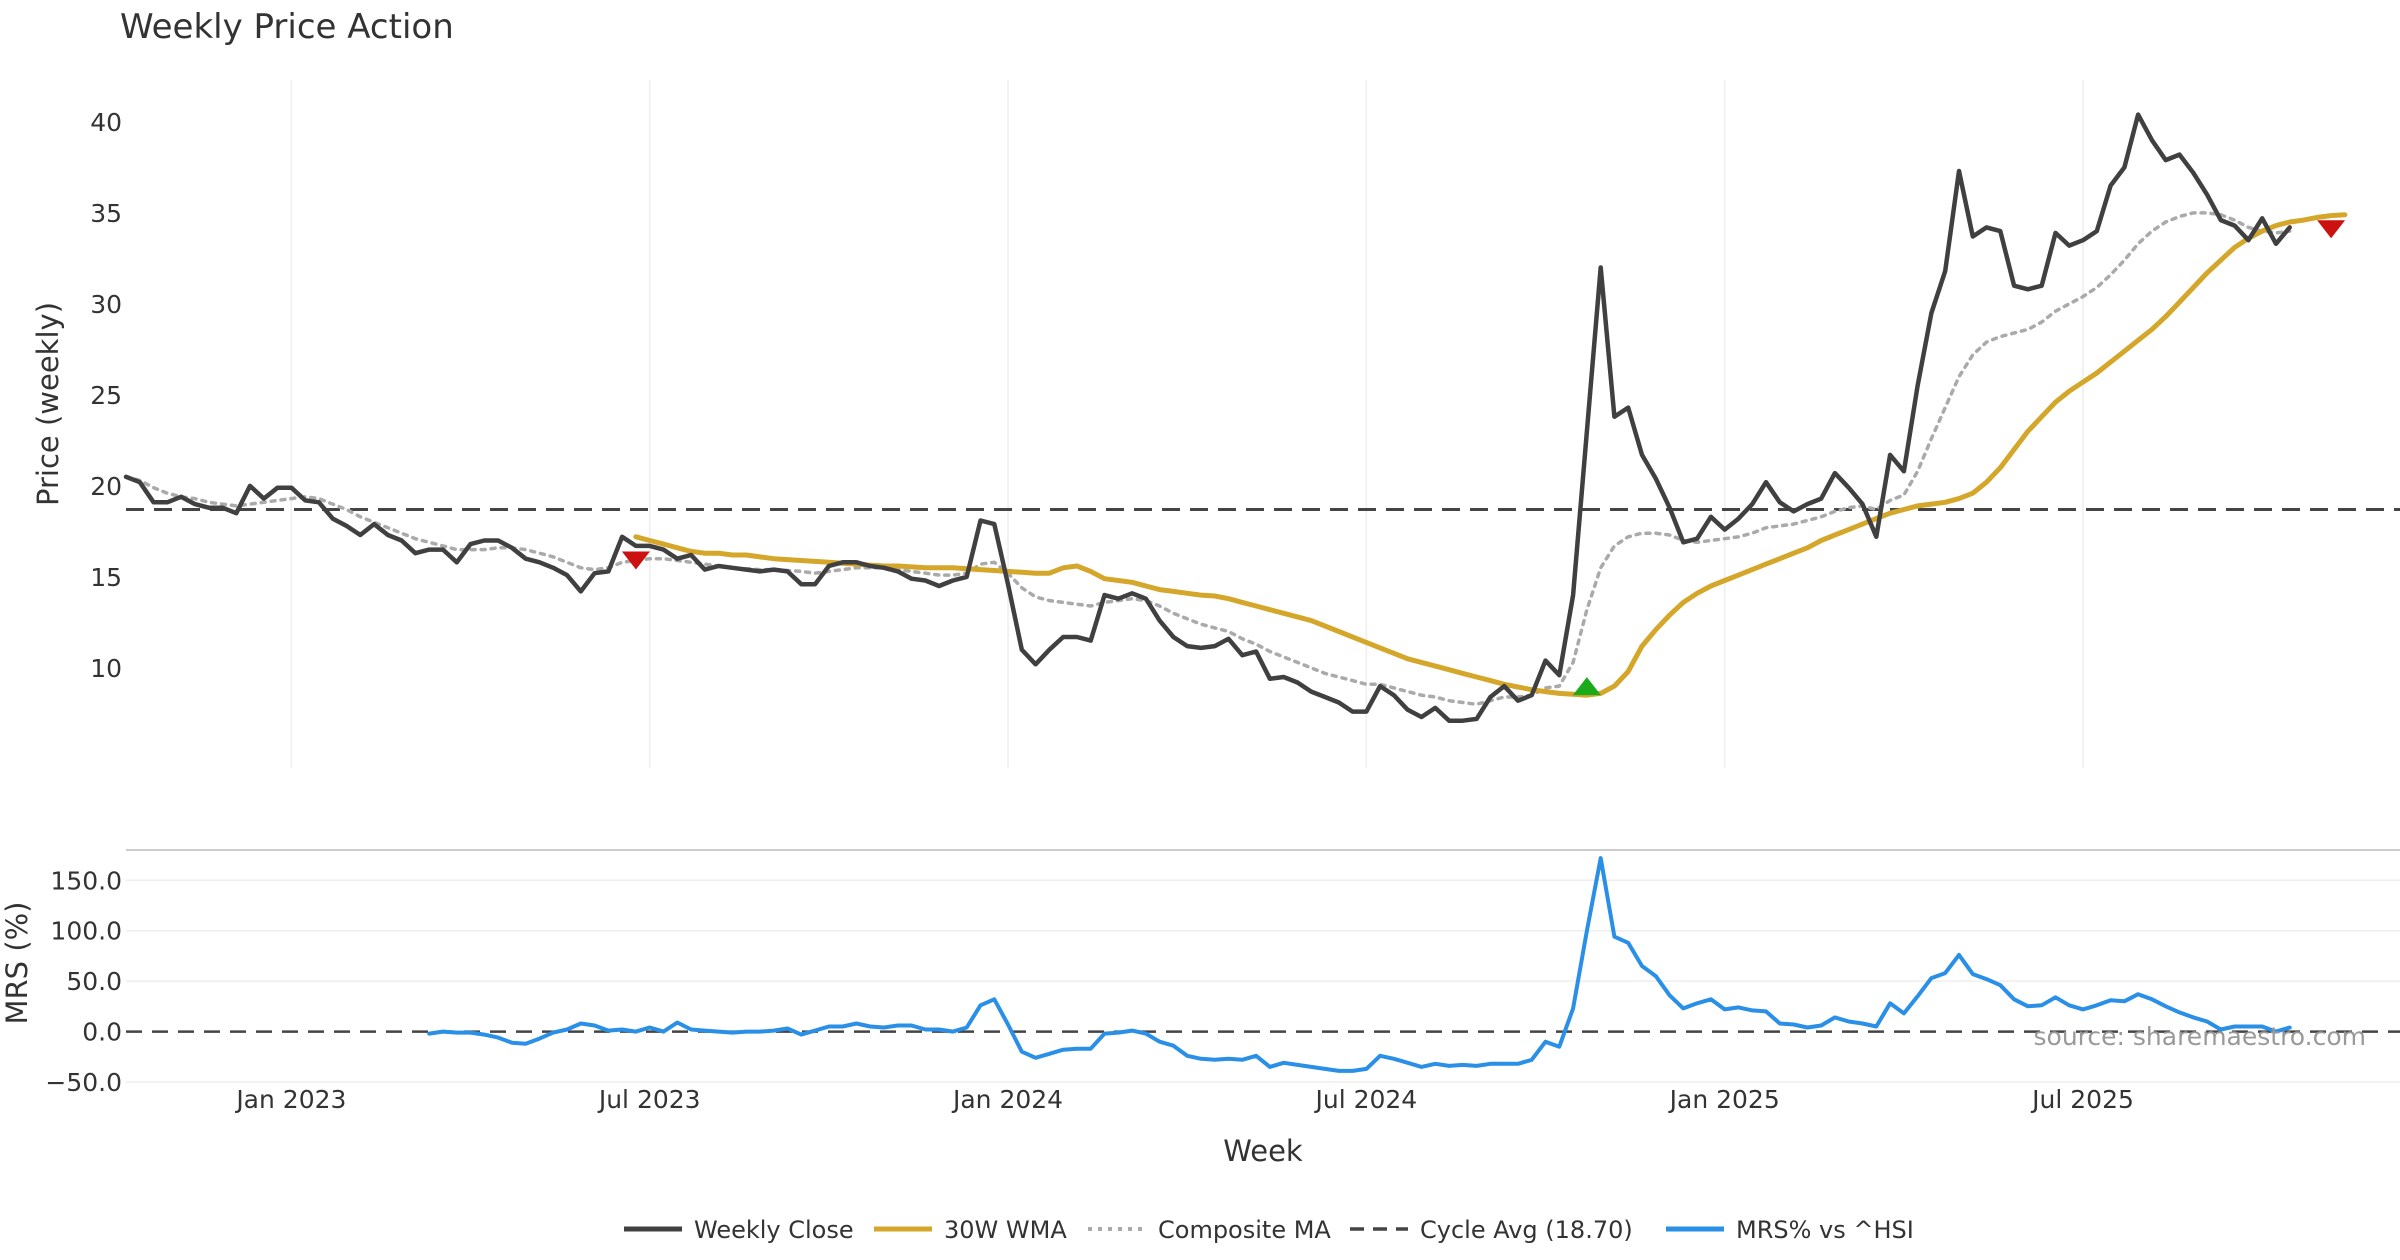  I want to click on x-tick-label: Jul 2024, so click(1365, 1099).